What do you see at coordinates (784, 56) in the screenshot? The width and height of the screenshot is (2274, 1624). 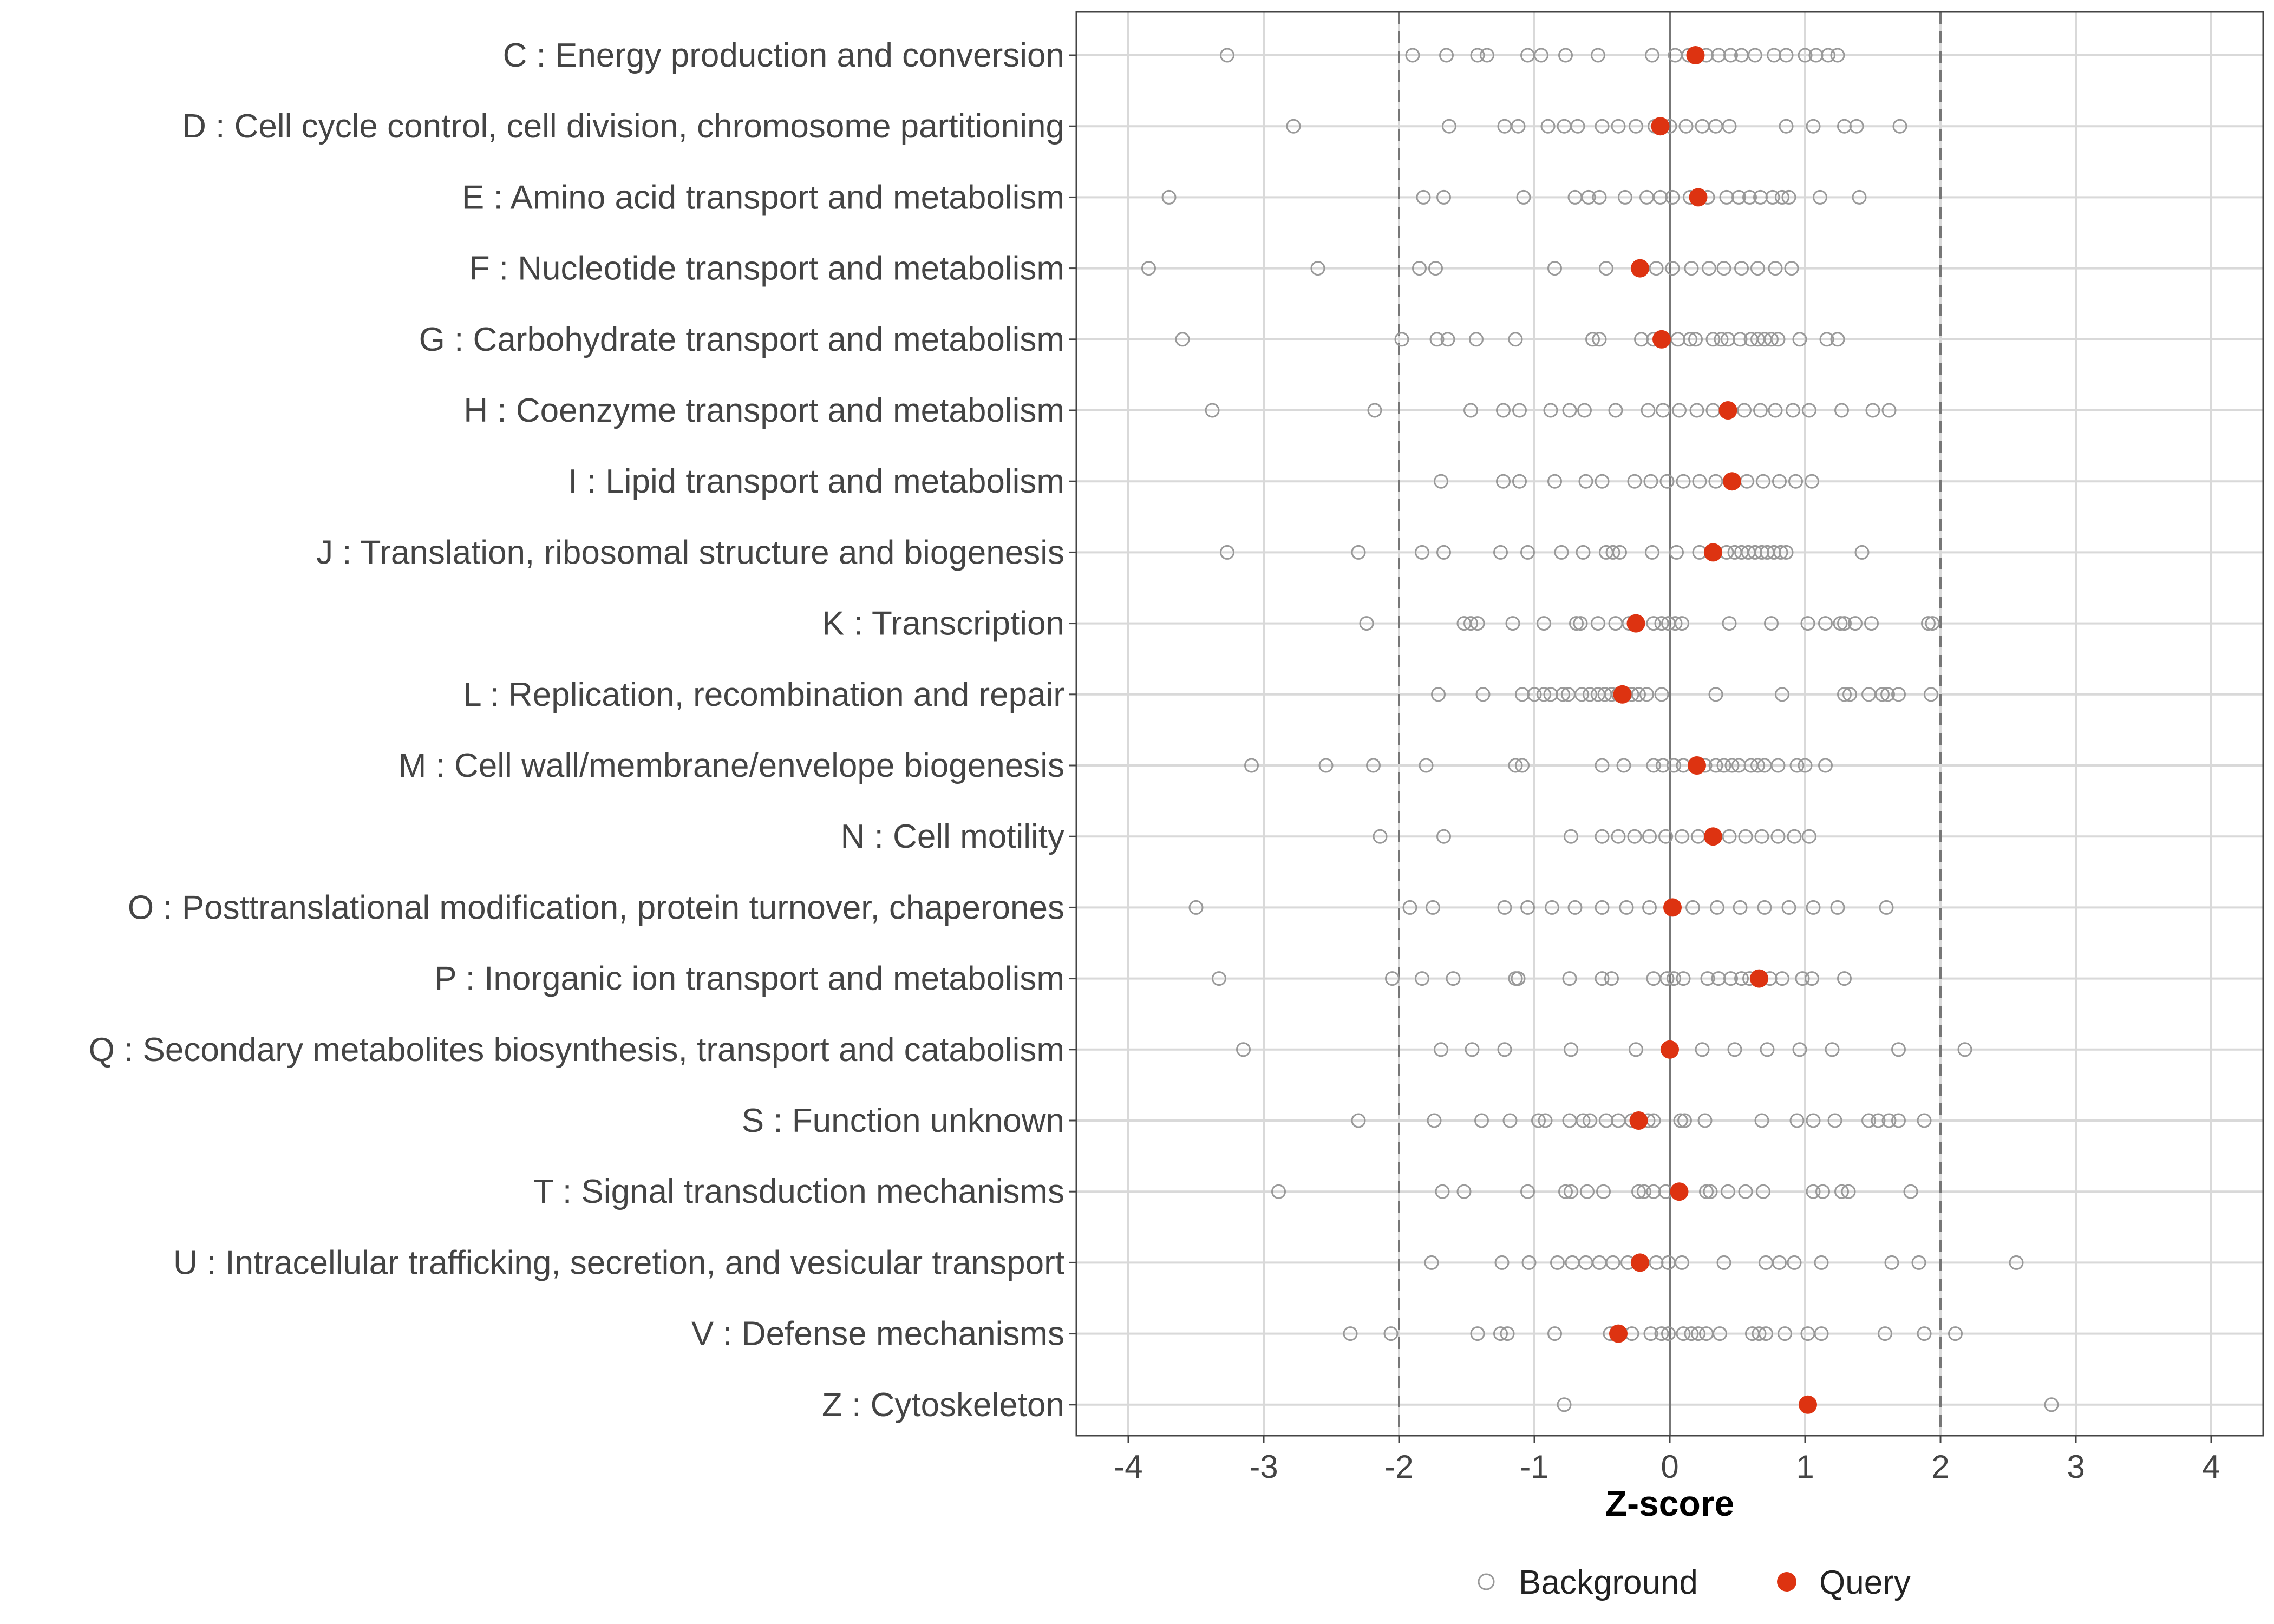 I see `category-label: C : Energy production and conversion` at bounding box center [784, 56].